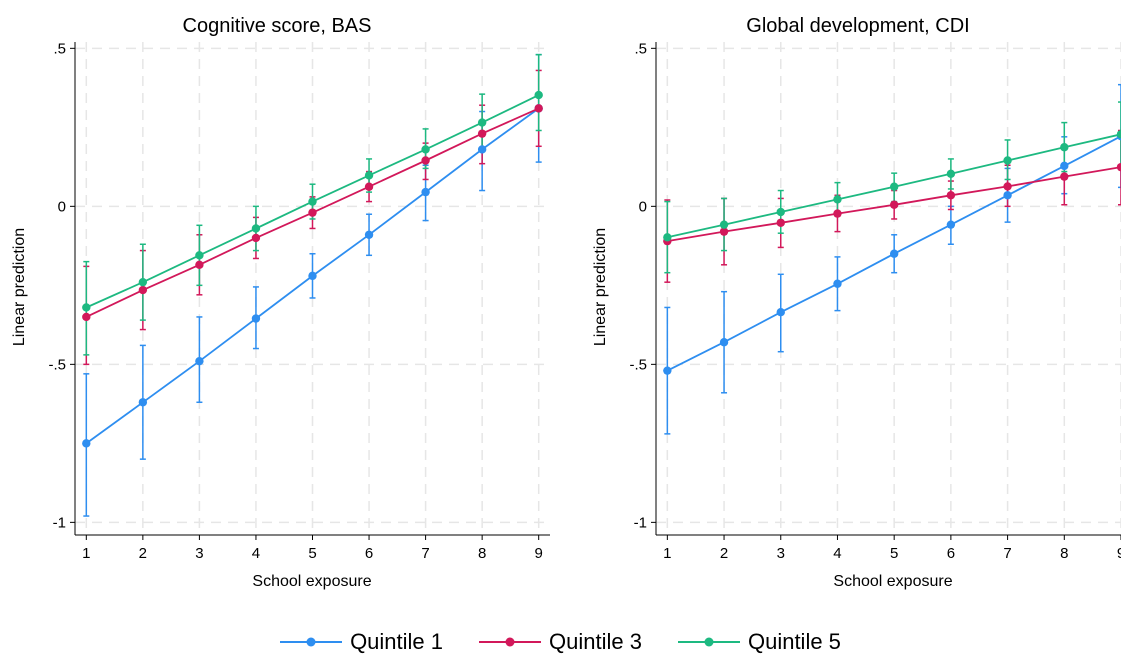 The image size is (1121, 662). Describe the element at coordinates (595, 641) in the screenshot. I see `legend-label: Quintile 3` at that location.